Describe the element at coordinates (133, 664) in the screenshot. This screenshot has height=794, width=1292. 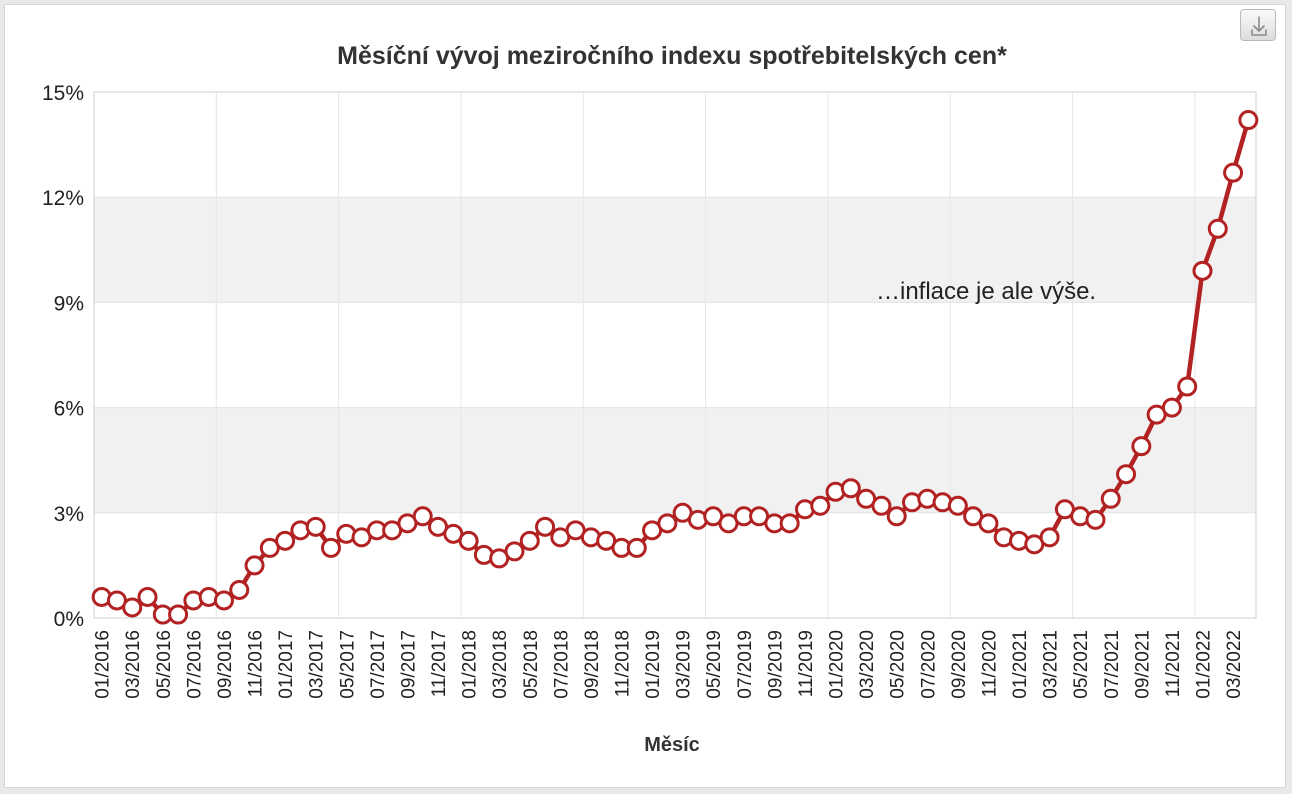
I see `x-tick-label: 03/2016` at that location.